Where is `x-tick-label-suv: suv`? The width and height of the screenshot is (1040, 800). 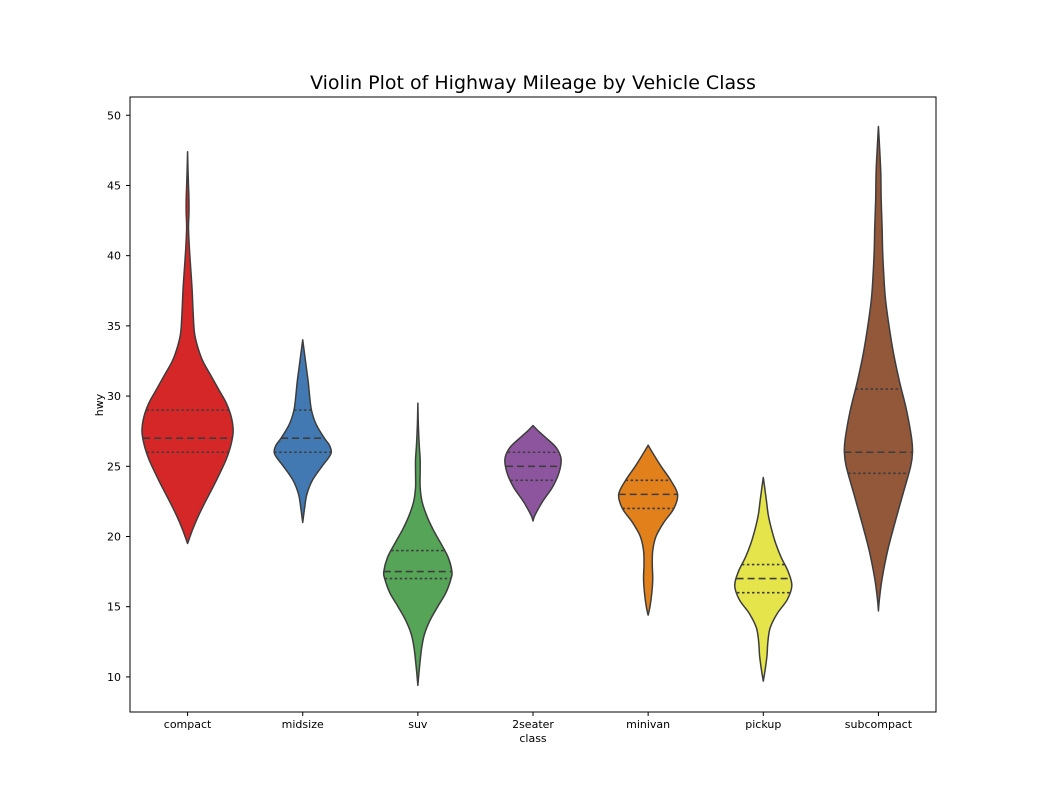
x-tick-label-suv: suv is located at coordinates (418, 724).